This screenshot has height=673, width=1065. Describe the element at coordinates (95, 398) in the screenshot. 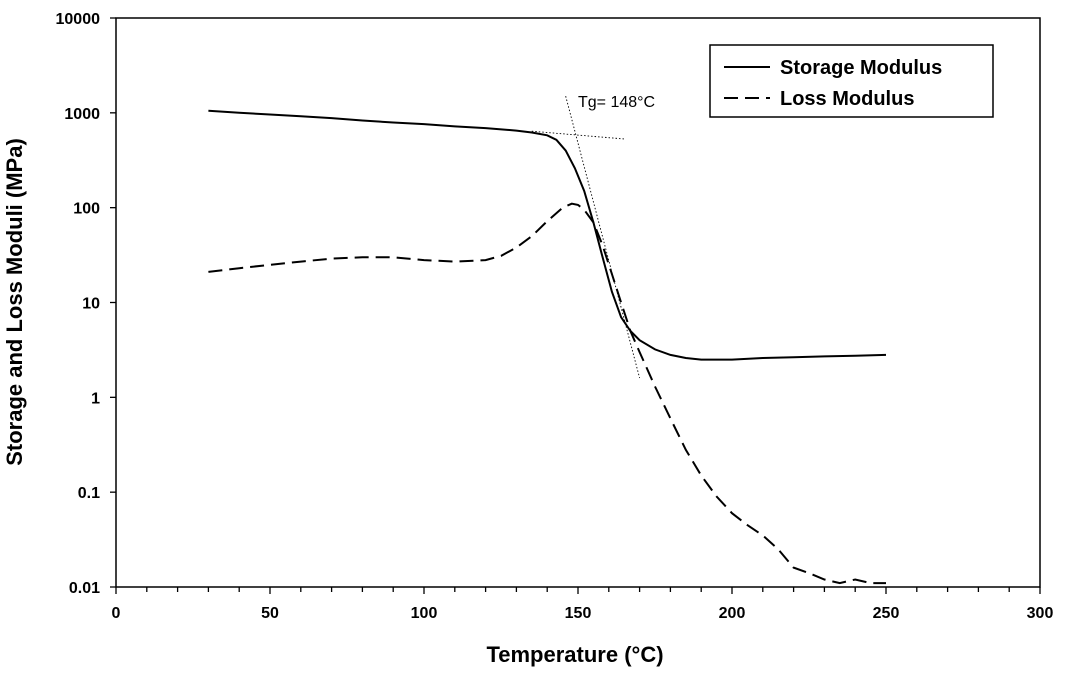

I see `y-tick-label: 1` at that location.